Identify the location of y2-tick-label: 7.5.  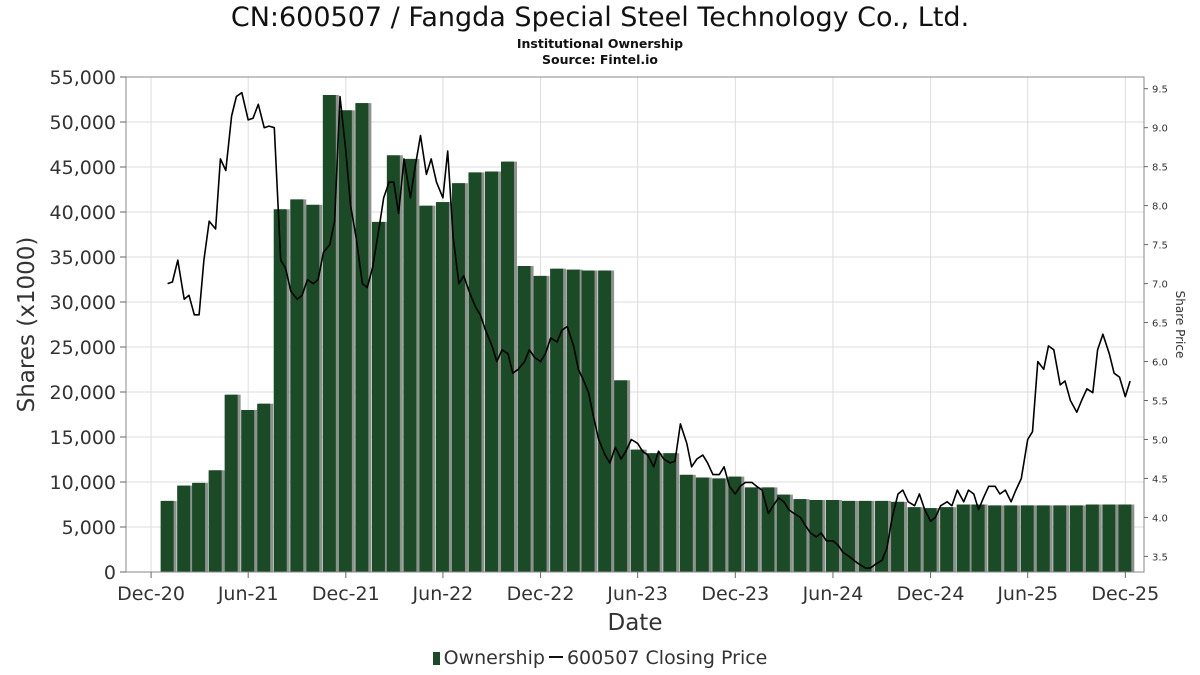
(1160, 246).